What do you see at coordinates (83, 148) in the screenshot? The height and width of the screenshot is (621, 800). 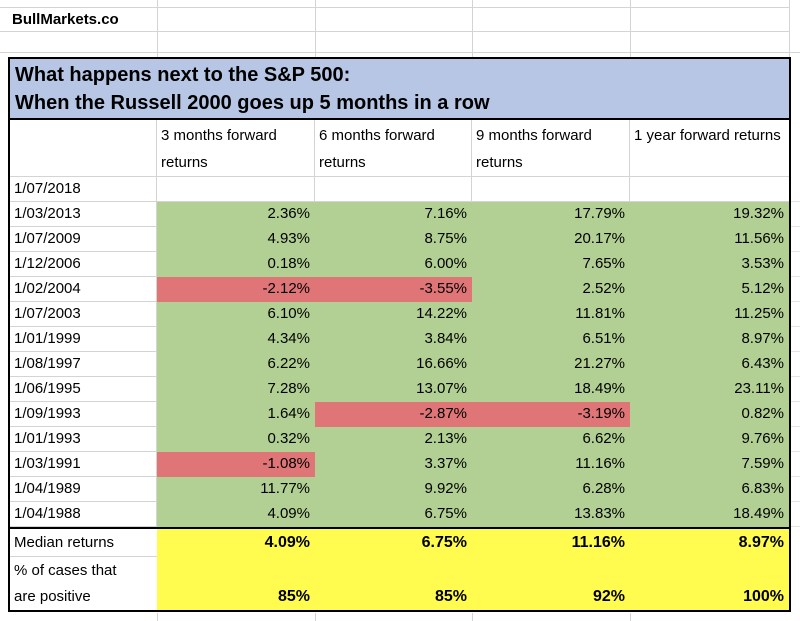 I see `corner-cell` at bounding box center [83, 148].